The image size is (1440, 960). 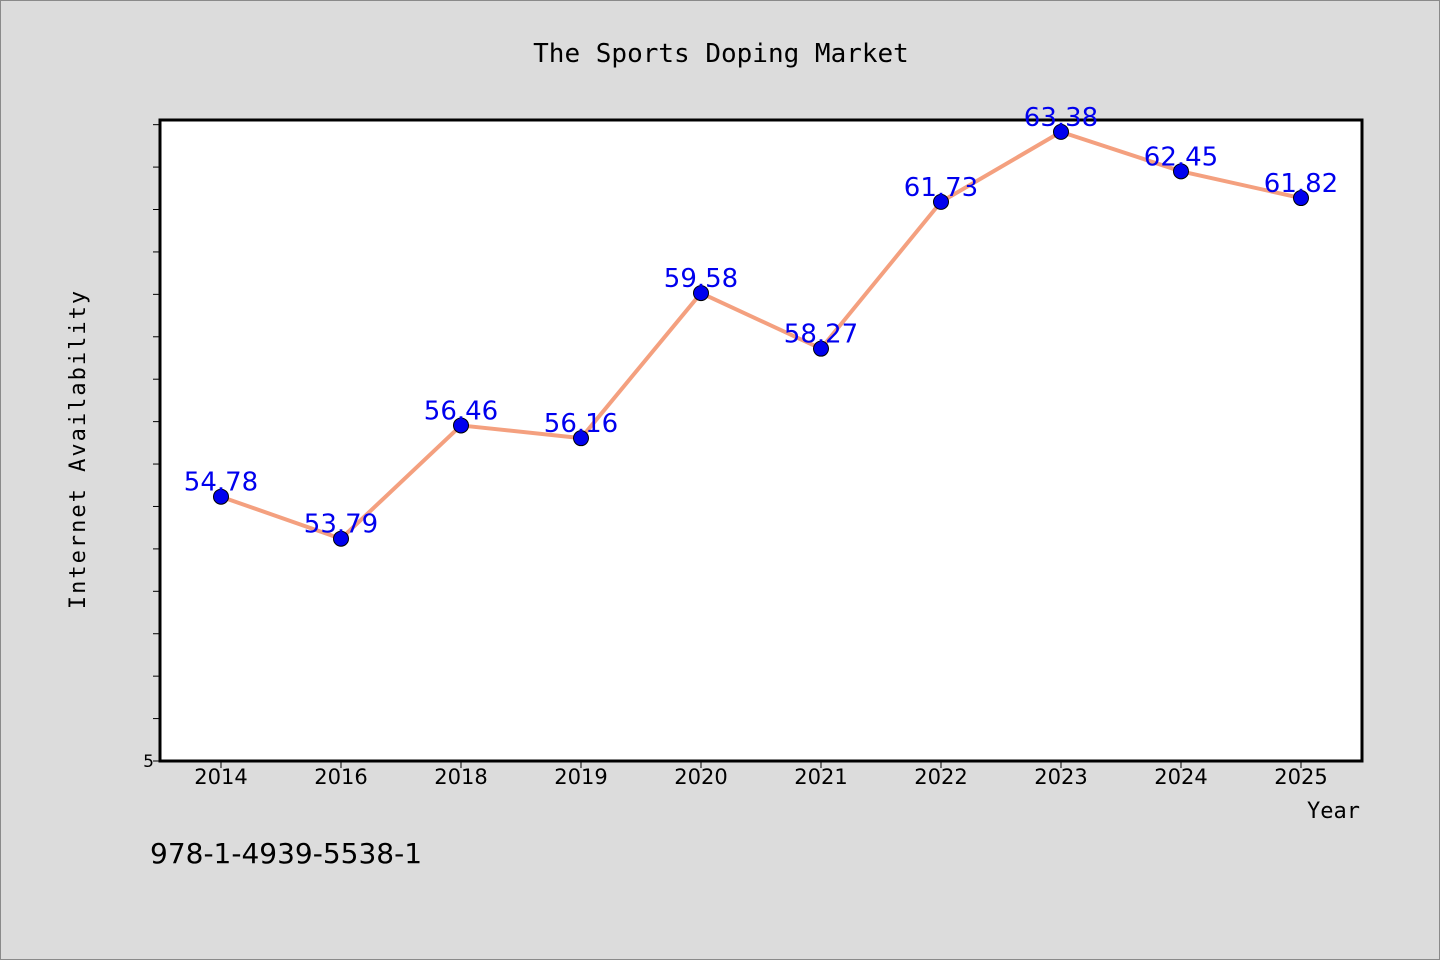 I want to click on data-label: 62.45, so click(x=1181, y=157).